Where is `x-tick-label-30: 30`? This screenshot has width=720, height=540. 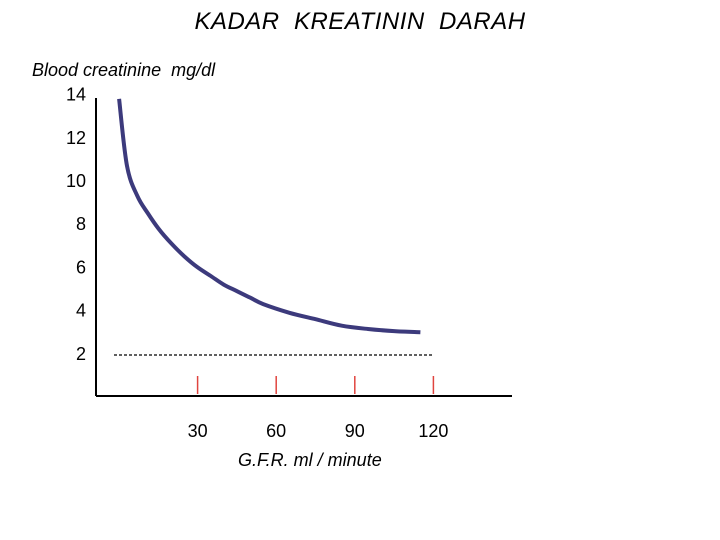
x-tick-label-30: 30 is located at coordinates (198, 431).